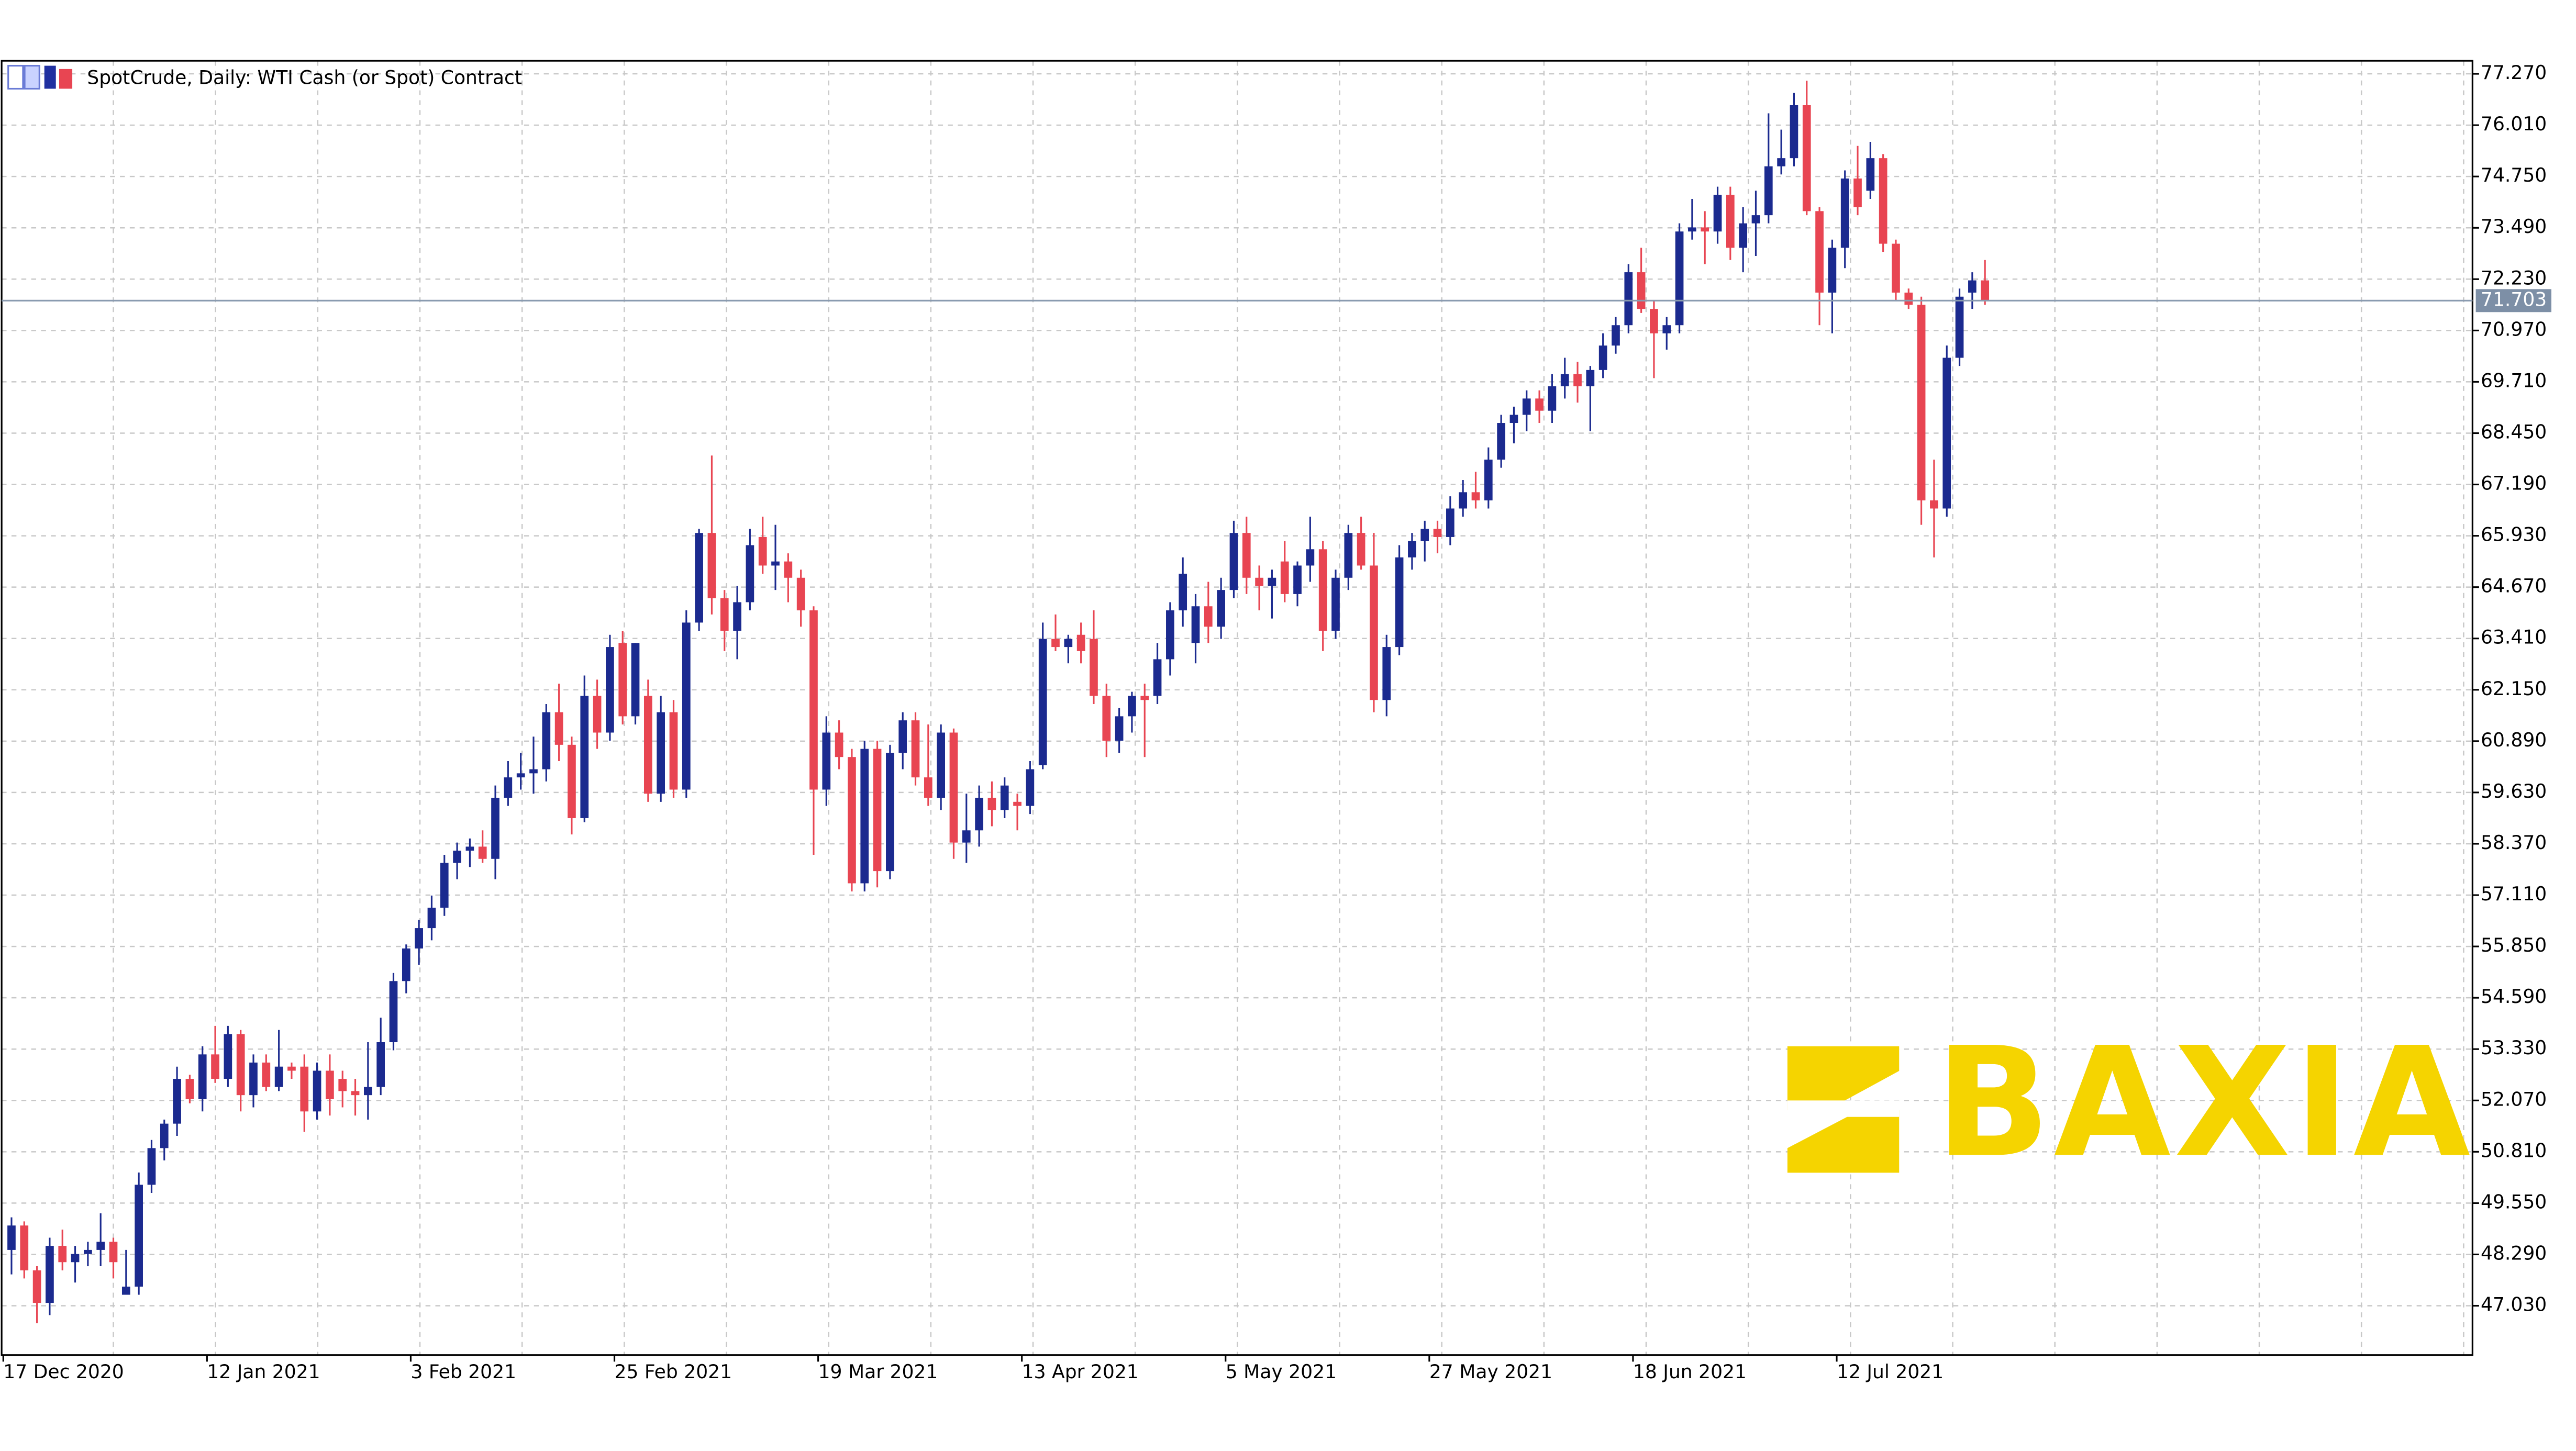 The height and width of the screenshot is (1451, 2576). What do you see at coordinates (2514, 175) in the screenshot?
I see `y-tick-label: 74.750` at bounding box center [2514, 175].